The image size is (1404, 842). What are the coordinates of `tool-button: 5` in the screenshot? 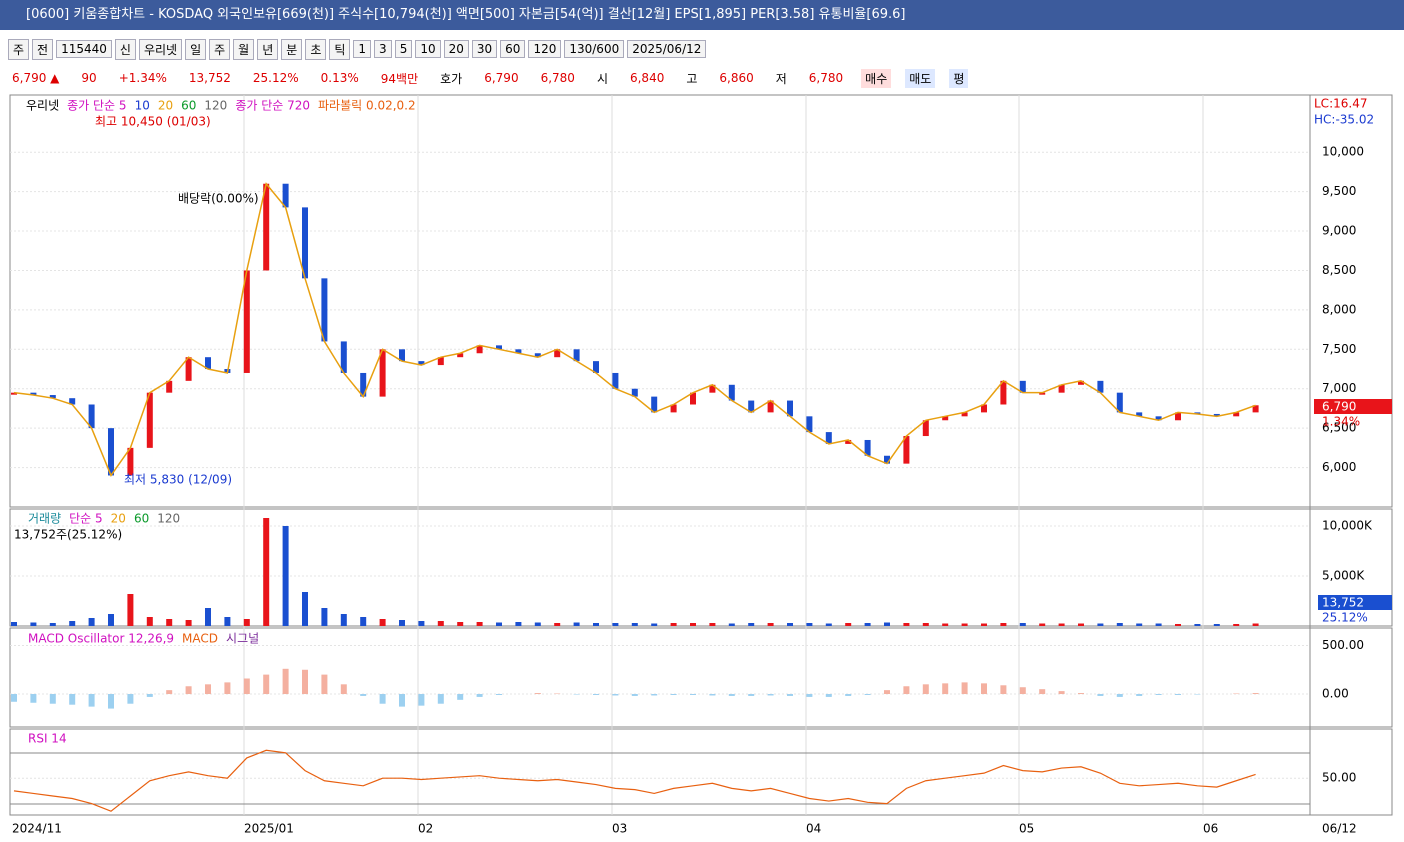 It's located at (403, 49).